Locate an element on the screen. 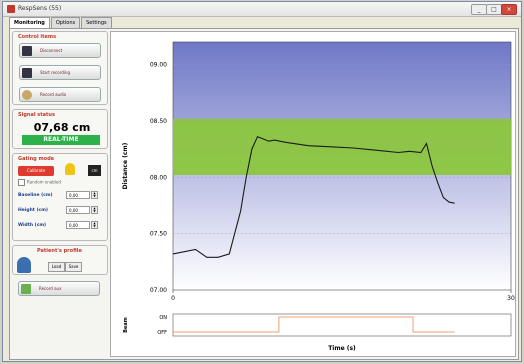 The image size is (524, 364). height-input: 0,00 is located at coordinates (78, 210).